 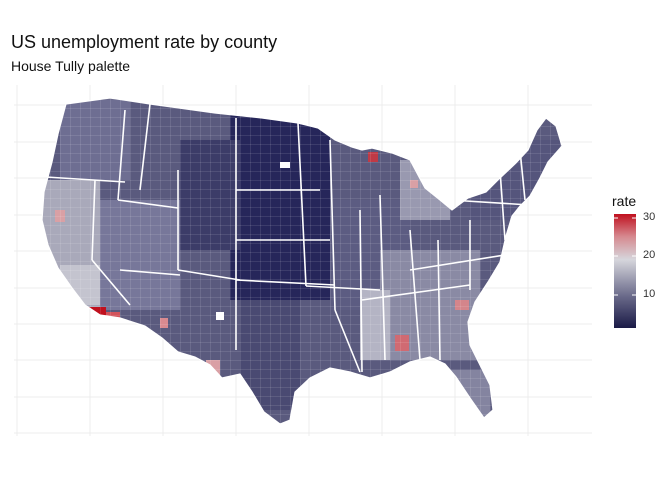 I want to click on chart-title: US unemployment rate by county, so click(x=144, y=42).